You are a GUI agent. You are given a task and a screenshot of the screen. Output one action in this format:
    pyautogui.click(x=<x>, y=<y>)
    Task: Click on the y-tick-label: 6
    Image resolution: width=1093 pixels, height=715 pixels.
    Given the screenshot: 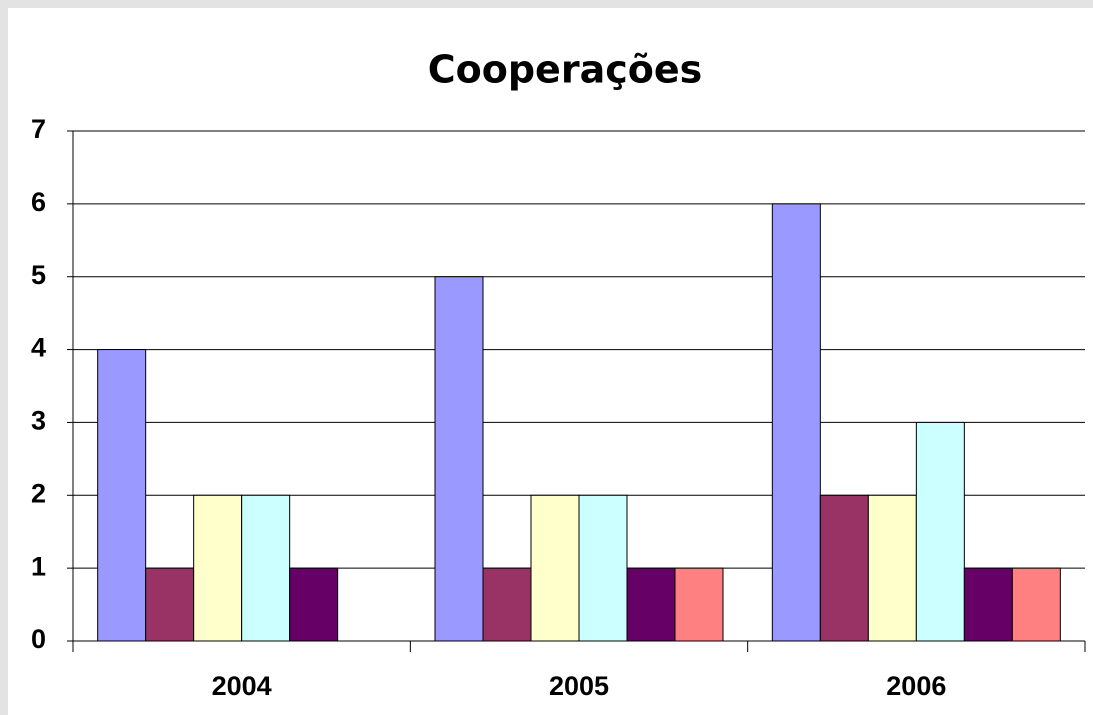 What is the action you would take?
    pyautogui.click(x=38, y=202)
    